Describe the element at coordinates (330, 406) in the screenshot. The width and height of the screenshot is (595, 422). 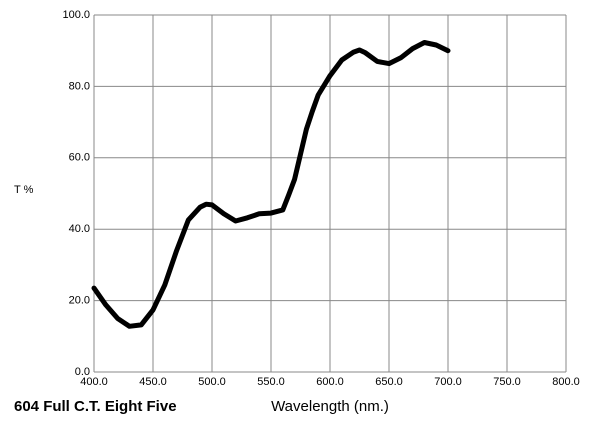
I see `x-axis-label: Wavelength (nm.)` at that location.